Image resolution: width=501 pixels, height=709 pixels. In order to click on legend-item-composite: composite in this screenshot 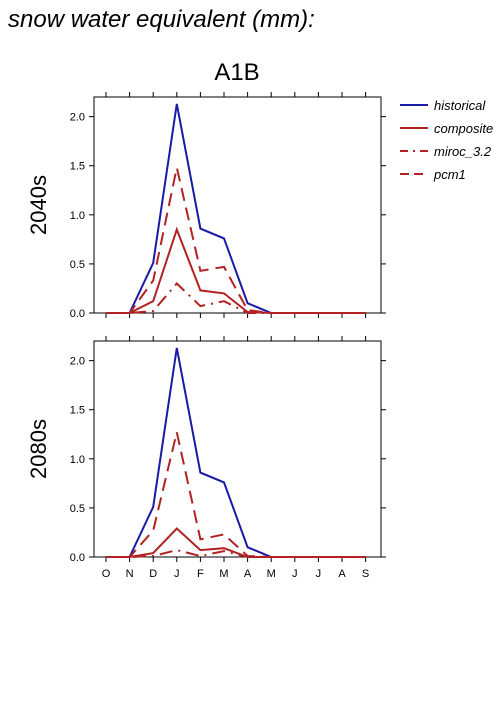, I will do `click(446, 128)`.